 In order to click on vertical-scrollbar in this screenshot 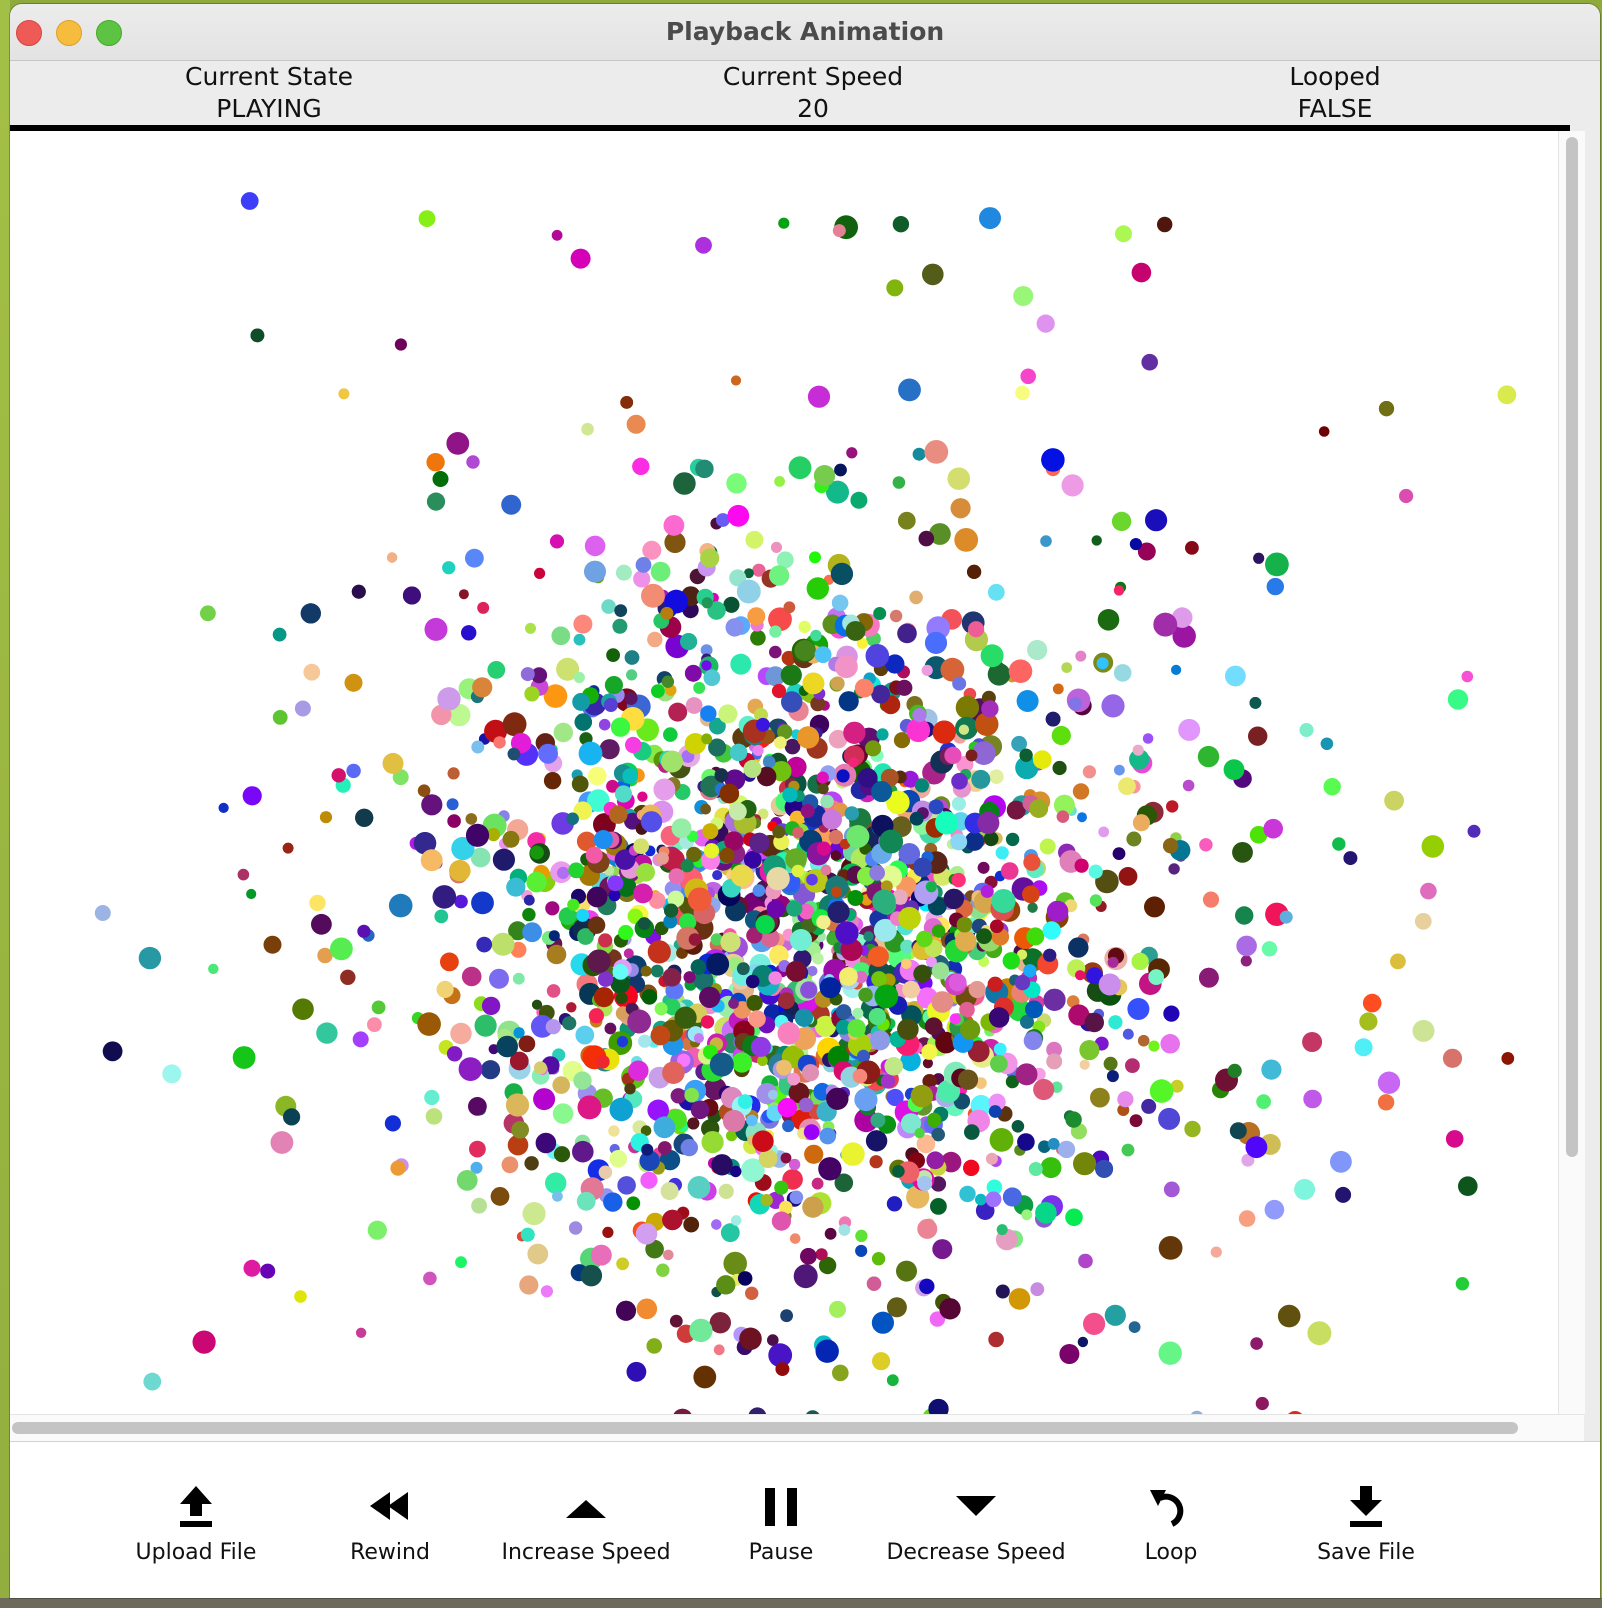, I will do `click(1571, 772)`.